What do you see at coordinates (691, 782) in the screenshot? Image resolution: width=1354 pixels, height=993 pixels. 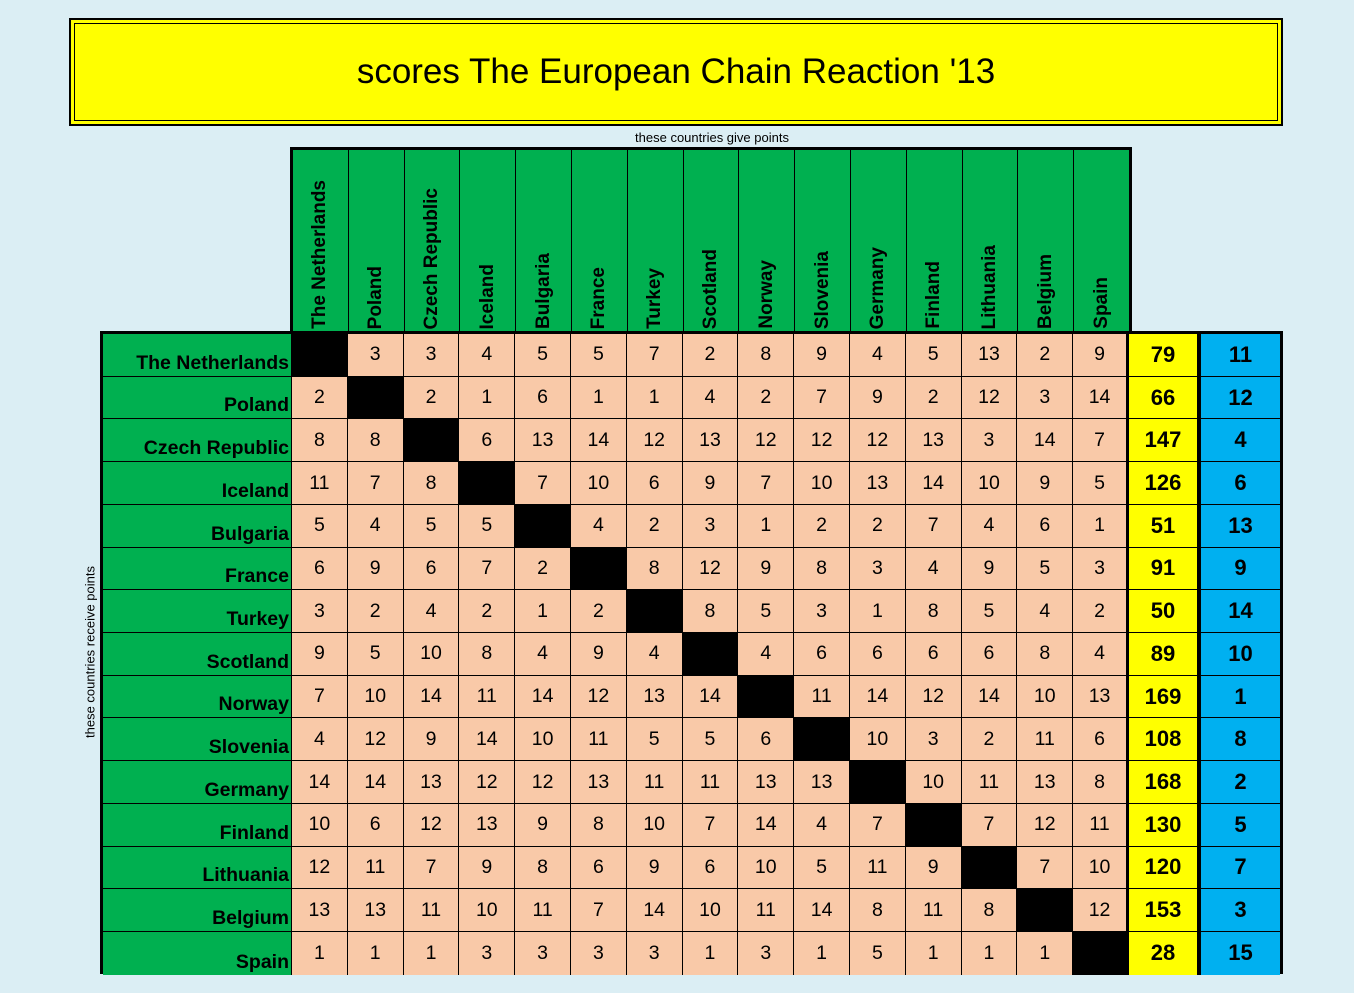 I see `table-row: Germany 14 14 13 12 12 13 11 11 13 13 10 11 13 8 168 2` at bounding box center [691, 782].